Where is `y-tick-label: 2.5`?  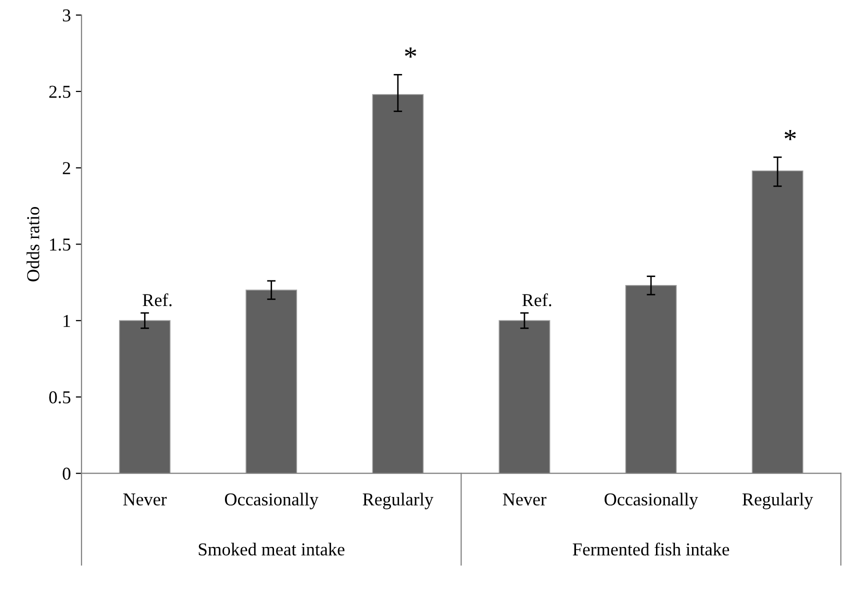 y-tick-label: 2.5 is located at coordinates (59, 92).